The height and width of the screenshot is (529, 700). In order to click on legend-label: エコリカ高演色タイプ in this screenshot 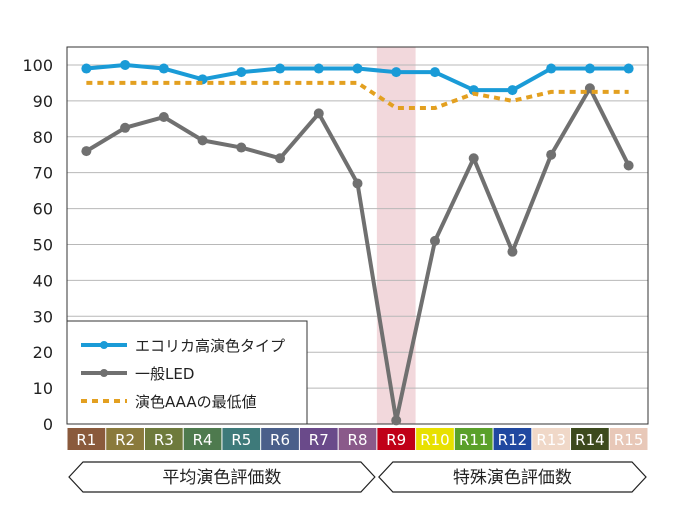, I will do `click(210, 346)`.